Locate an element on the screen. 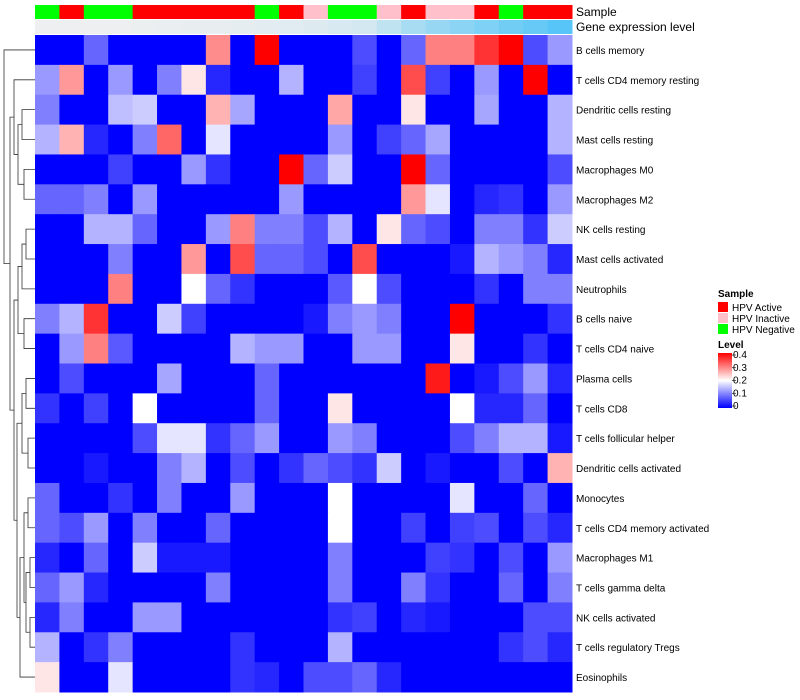 Image resolution: width=800 pixels, height=700 pixels. row-label: T cells CD4 naive is located at coordinates (615, 350).